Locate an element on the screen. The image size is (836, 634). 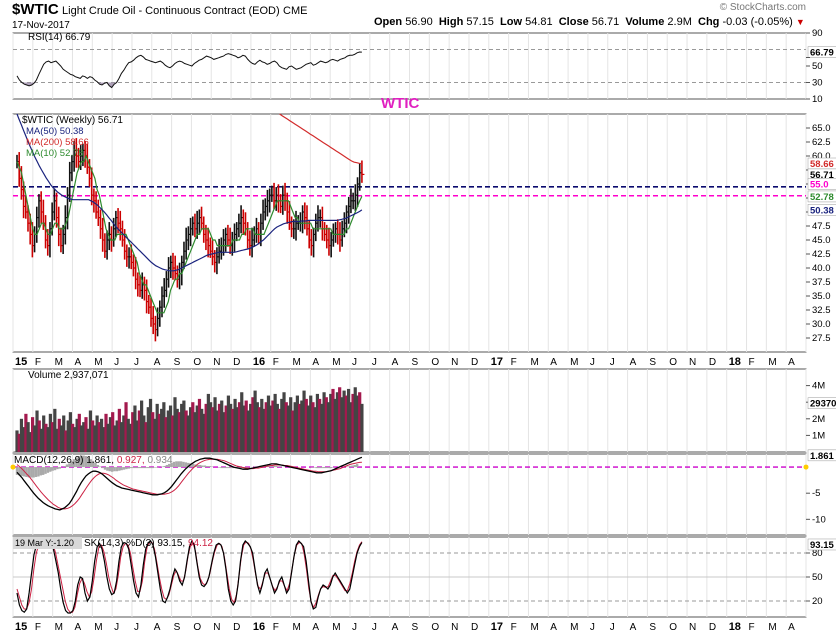
x-axis-label: 18 is located at coordinates (735, 362).